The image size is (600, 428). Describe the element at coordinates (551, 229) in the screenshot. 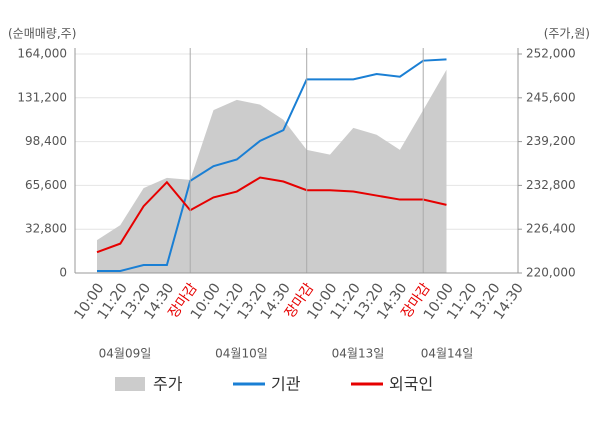

I see `y2-tick-label: 226,400` at that location.